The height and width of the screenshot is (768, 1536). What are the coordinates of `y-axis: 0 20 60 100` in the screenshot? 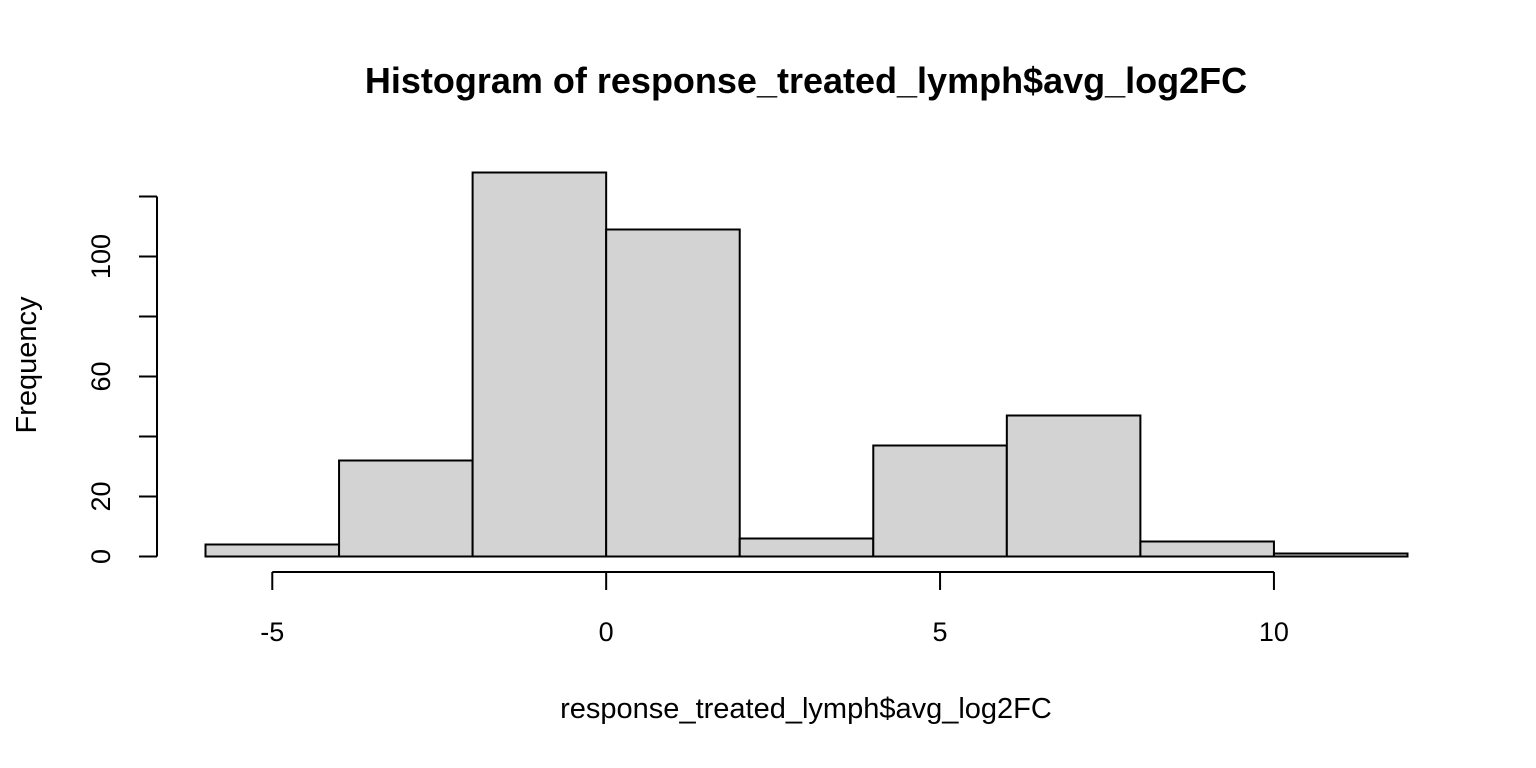 It's located at (122, 379).